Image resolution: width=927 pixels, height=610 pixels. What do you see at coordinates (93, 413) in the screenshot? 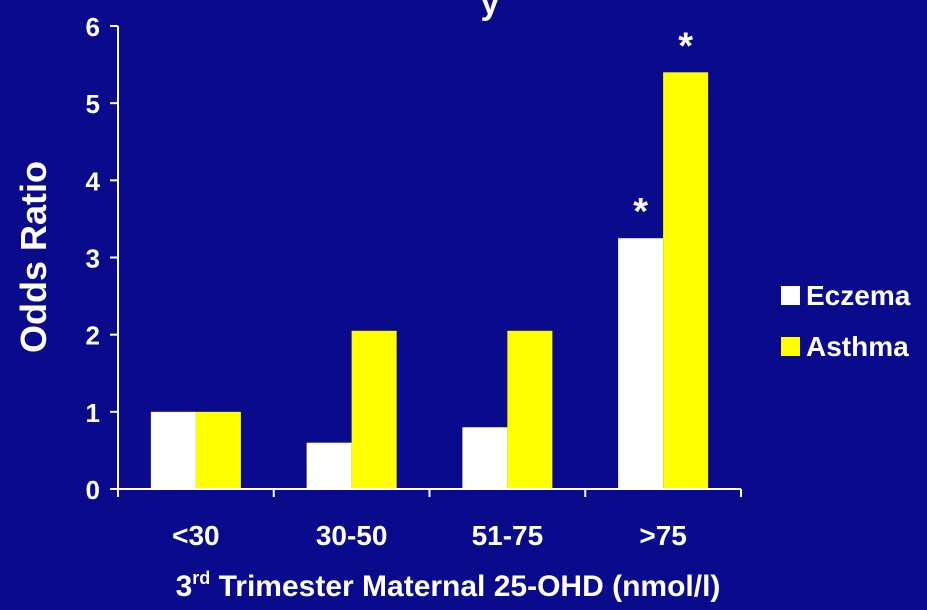
I see `y-tick-label: 1` at bounding box center [93, 413].